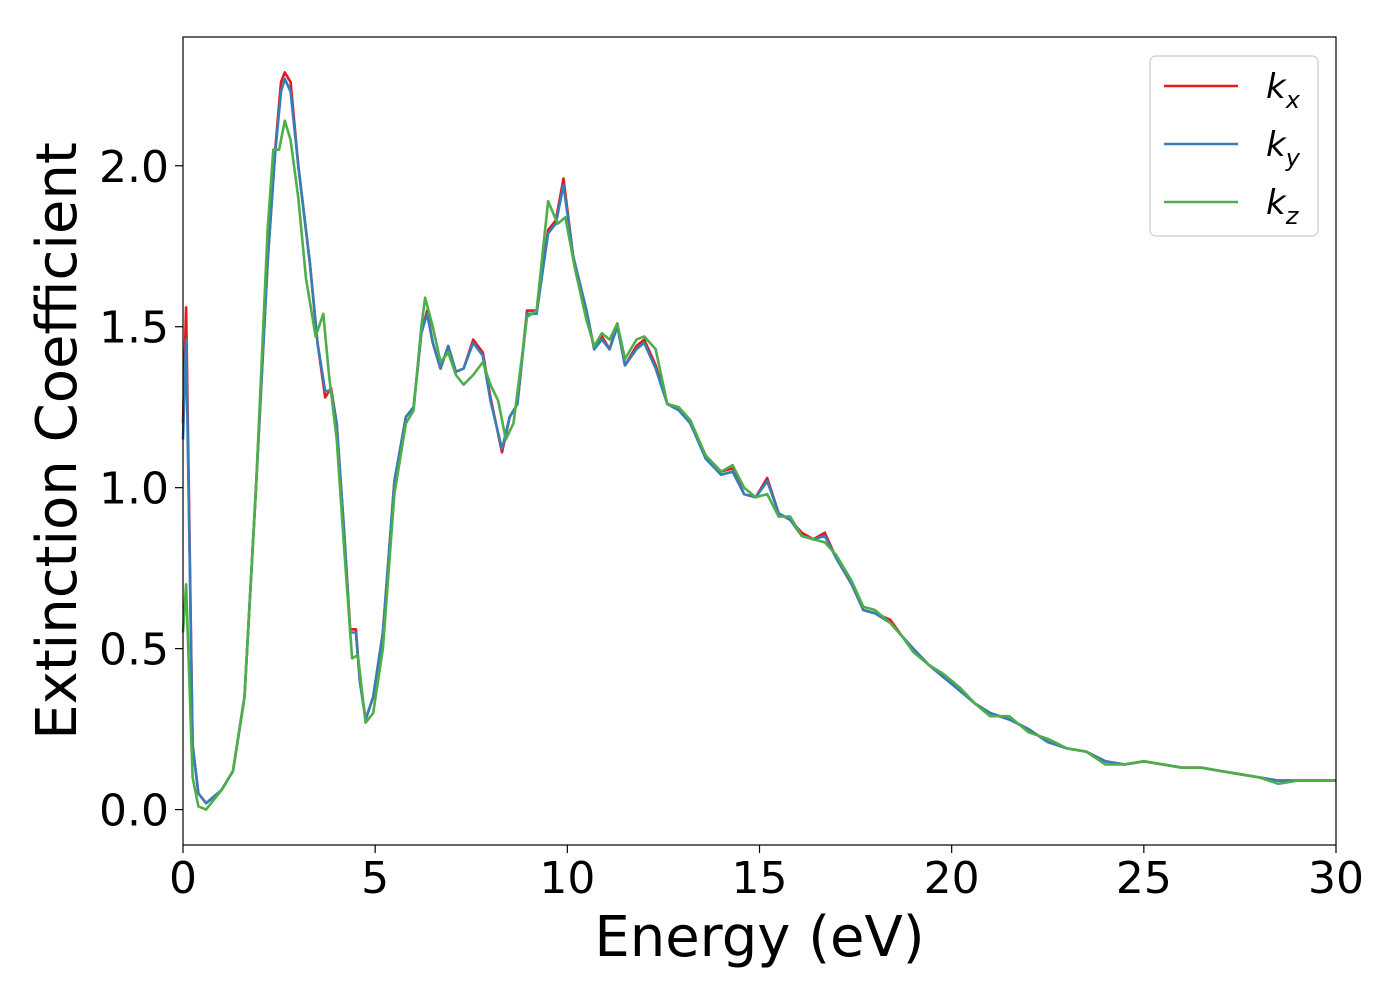 The width and height of the screenshot is (1400, 1000). I want to click on y-axis-label: Extinction Coefficient, so click(57, 441).